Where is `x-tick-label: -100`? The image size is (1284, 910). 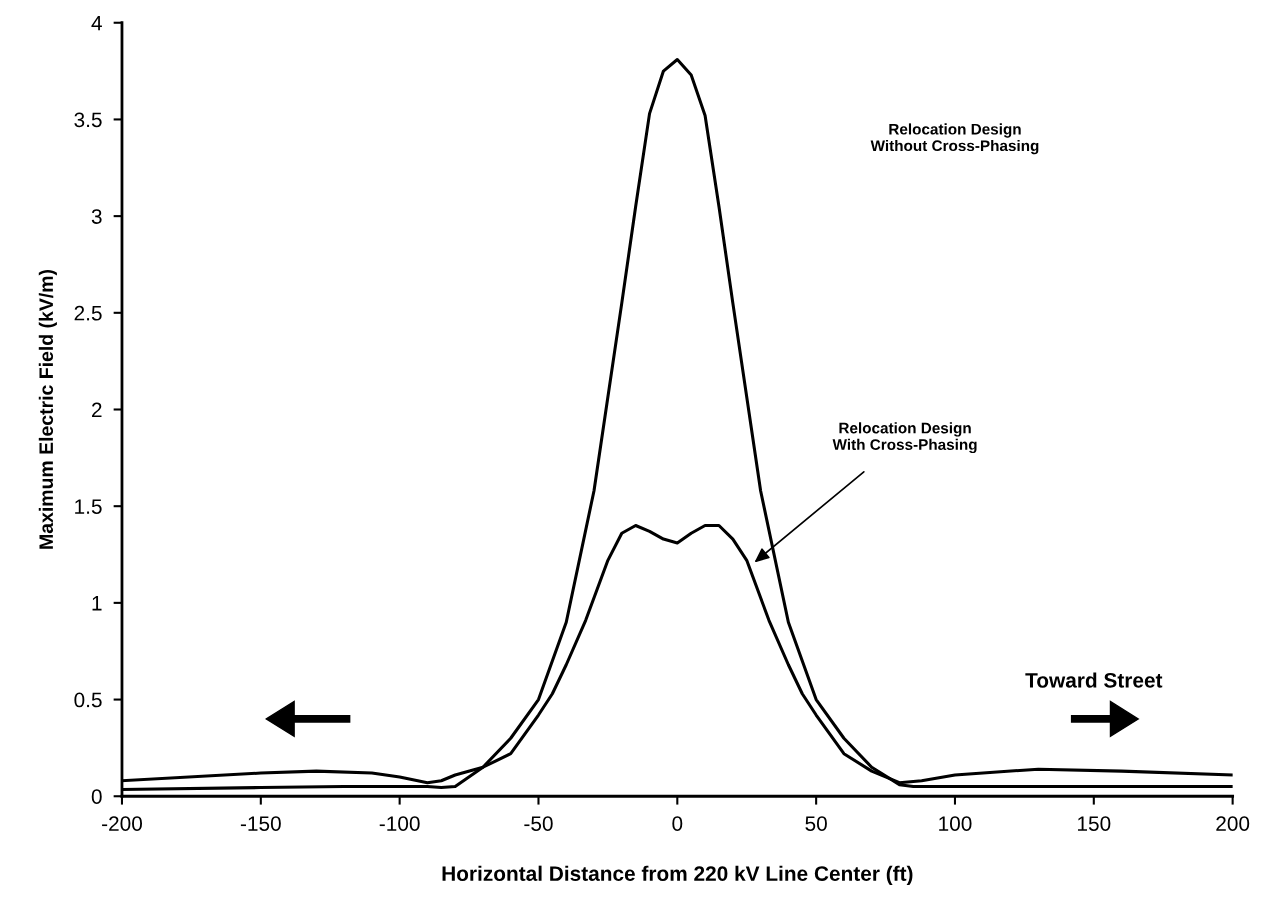
x-tick-label: -100 is located at coordinates (399, 823).